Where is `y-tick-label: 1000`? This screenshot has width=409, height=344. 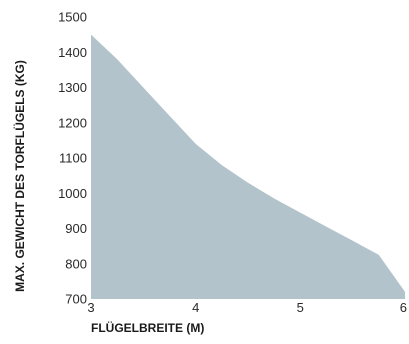 y-tick-label: 1000 is located at coordinates (72, 193).